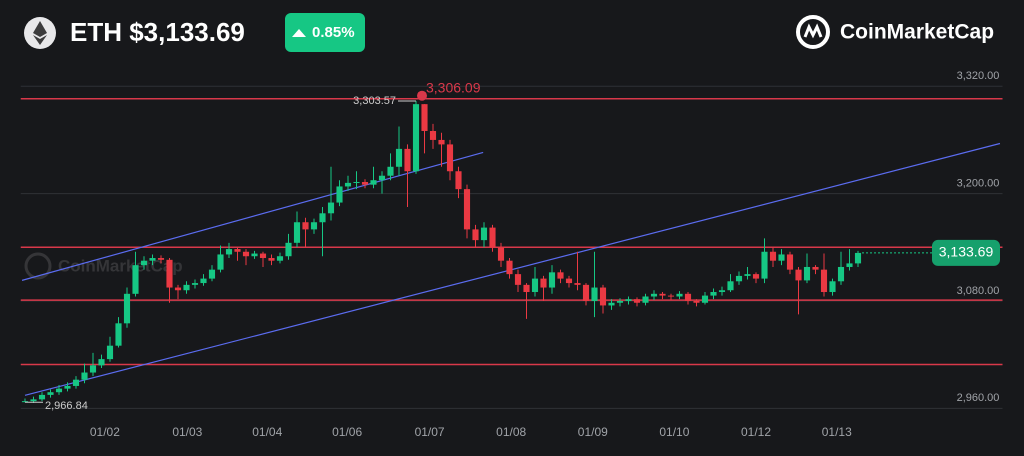 The image size is (1024, 456). What do you see at coordinates (267, 432) in the screenshot?
I see `x-tick-label: 01/04` at bounding box center [267, 432].